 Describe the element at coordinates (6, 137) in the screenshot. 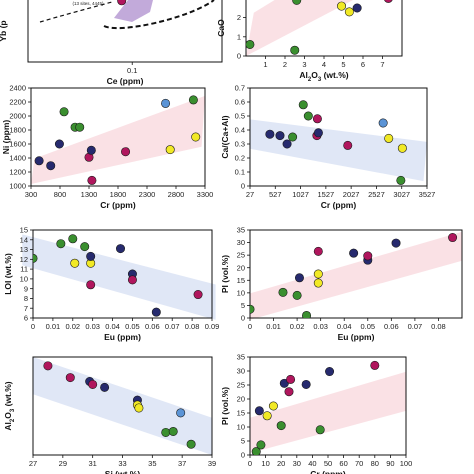

I see `y-axis-label: Ni (ppm)` at that location.